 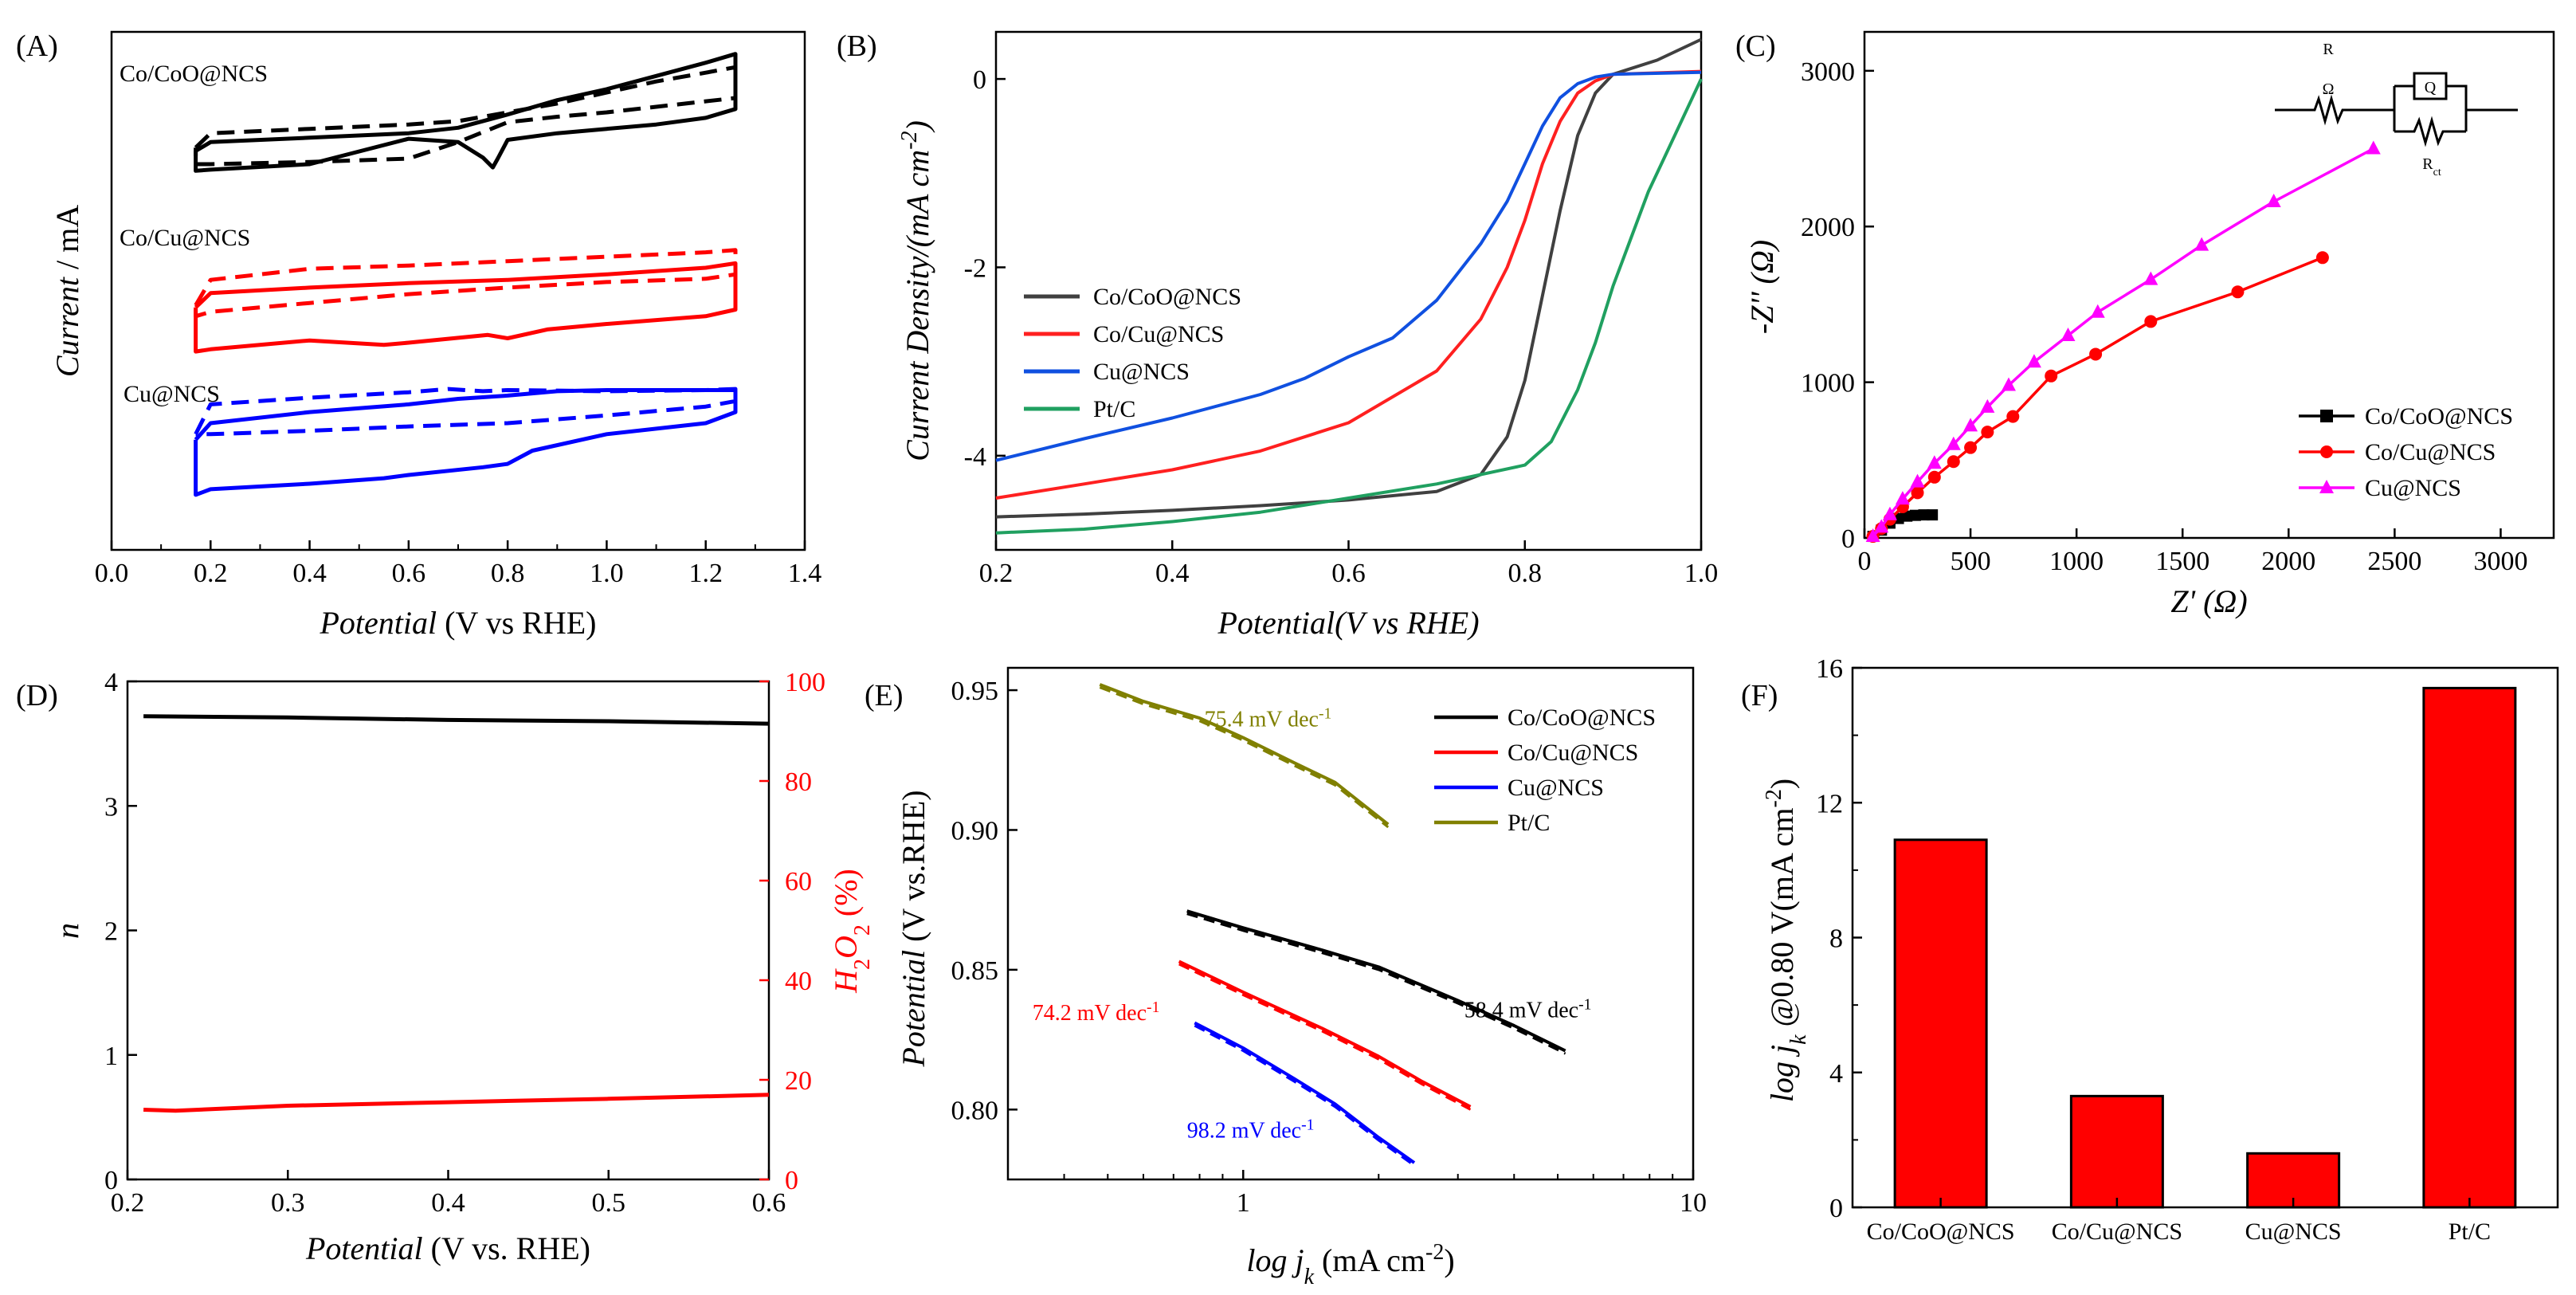 What do you see at coordinates (1759, 695) in the screenshot?
I see `panel-f-label: (F)` at bounding box center [1759, 695].